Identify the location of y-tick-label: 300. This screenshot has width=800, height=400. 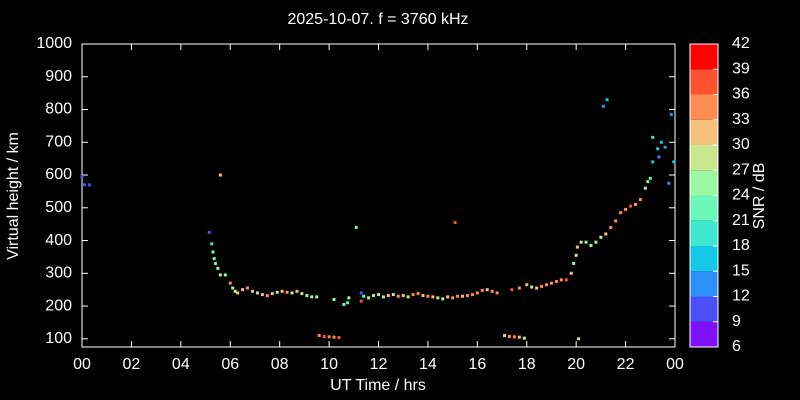
(58, 273).